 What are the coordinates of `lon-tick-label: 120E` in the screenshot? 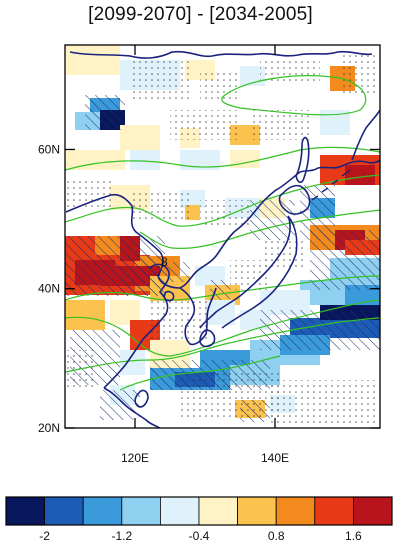 It's located at (135, 458).